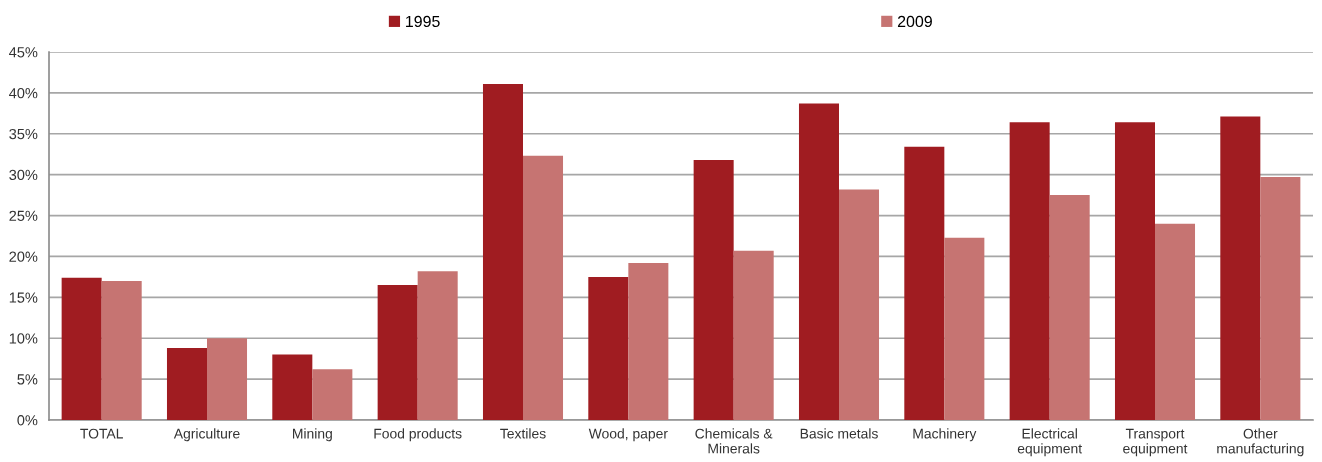 This screenshot has height=462, width=1322. Describe the element at coordinates (1260, 442) in the screenshot. I see `x-tick-label: Other manufacturing` at that location.